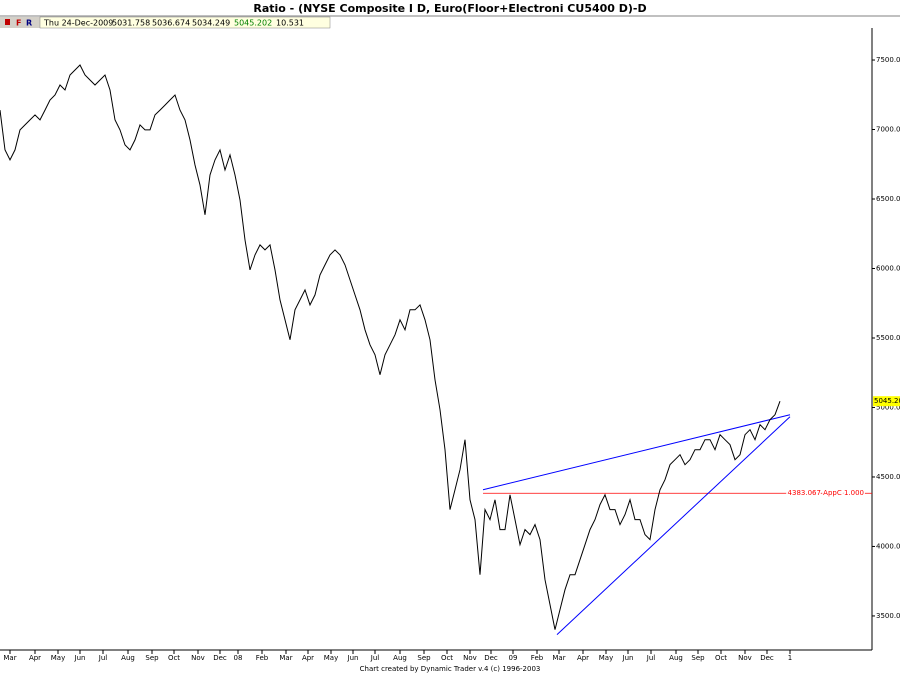 This screenshot has height=675, width=900. What do you see at coordinates (29, 23) in the screenshot?
I see `toolbar-button: R` at bounding box center [29, 23].